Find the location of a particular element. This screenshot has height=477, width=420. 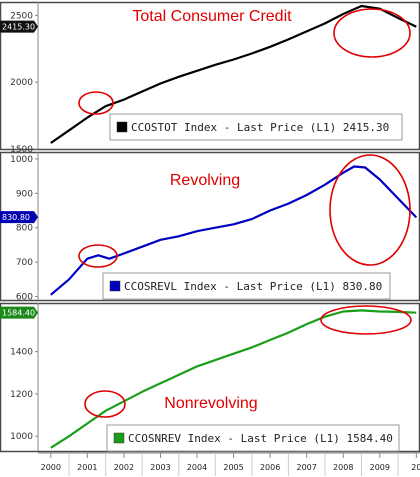

nonrevolving-legend-box is located at coordinates (253, 438).